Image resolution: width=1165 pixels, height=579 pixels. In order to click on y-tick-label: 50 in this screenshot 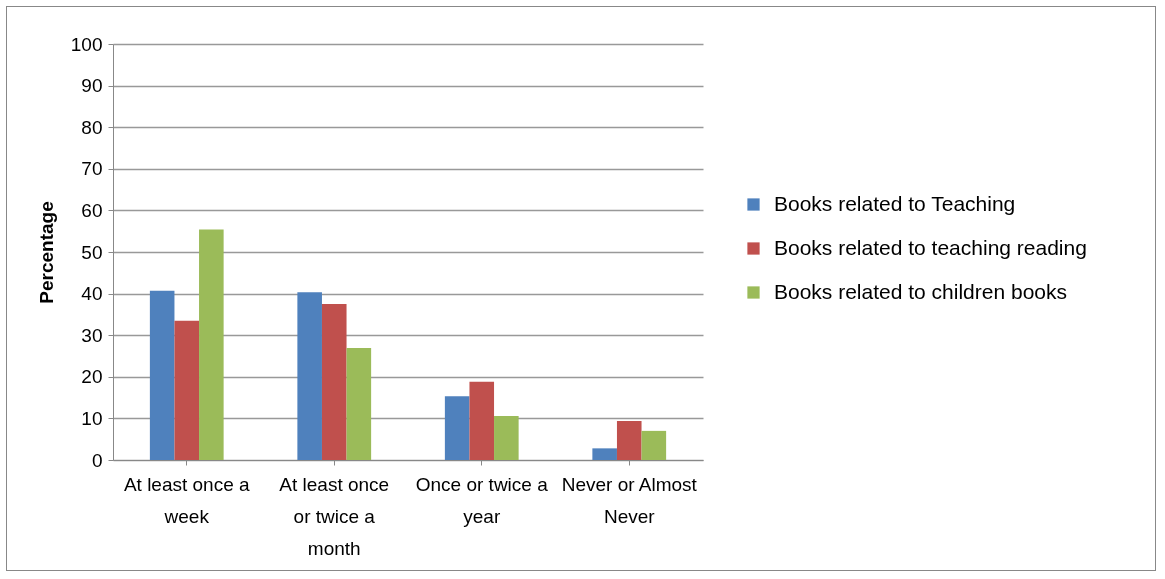, I will do `click(92, 252)`.